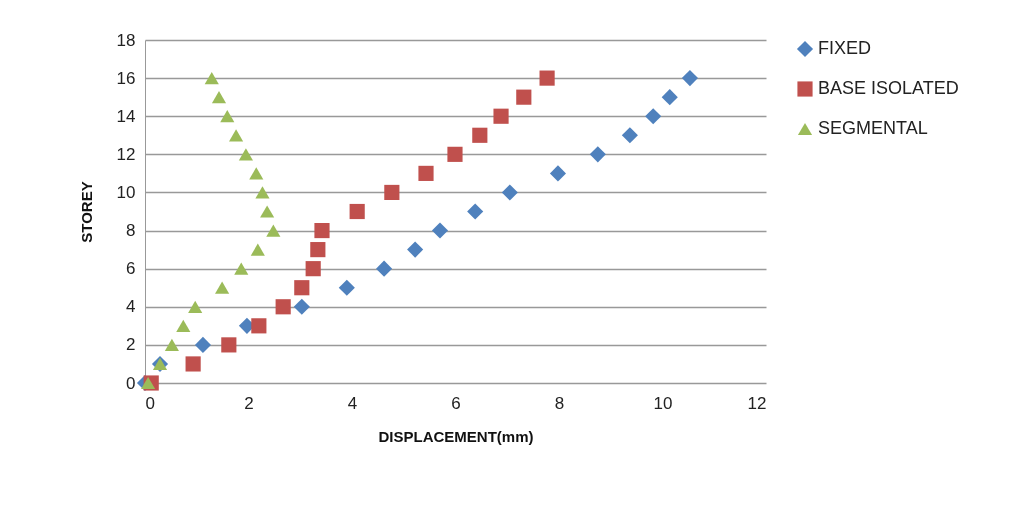 This screenshot has height=515, width=1021. Describe the element at coordinates (131, 231) in the screenshot. I see `y-tick-label: 8` at that location.